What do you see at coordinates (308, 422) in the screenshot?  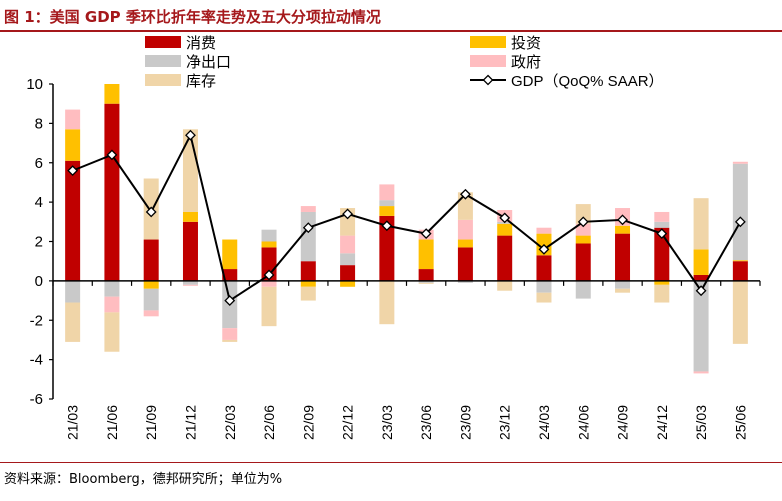 I see `x-tick-label: 22/09` at bounding box center [308, 422].